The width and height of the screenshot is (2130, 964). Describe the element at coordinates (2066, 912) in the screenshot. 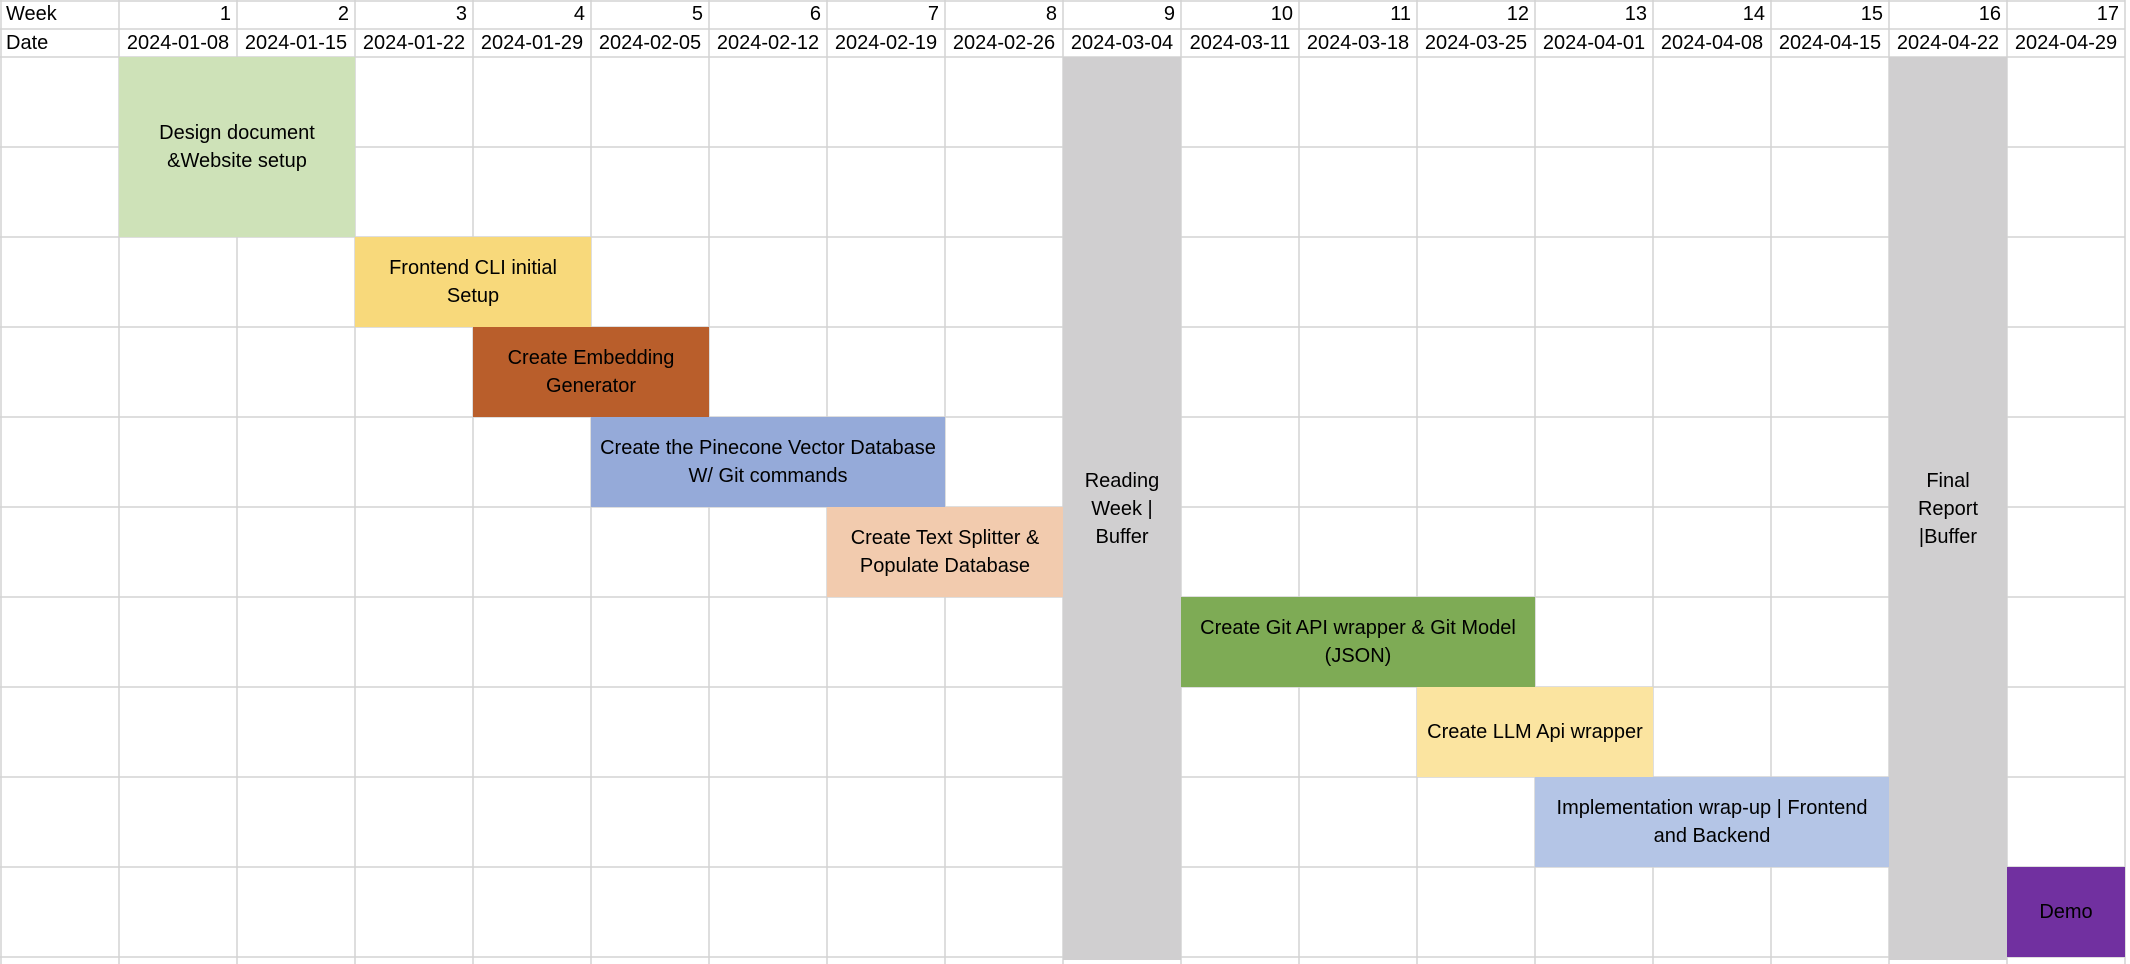

I see `task-bar: Demo` at that location.